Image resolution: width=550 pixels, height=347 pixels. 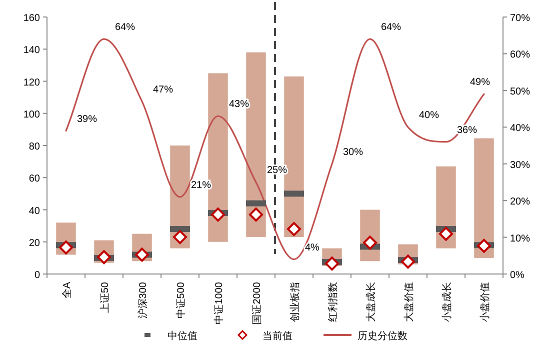 I want to click on y2-tick-label: 20%, so click(x=520, y=202).